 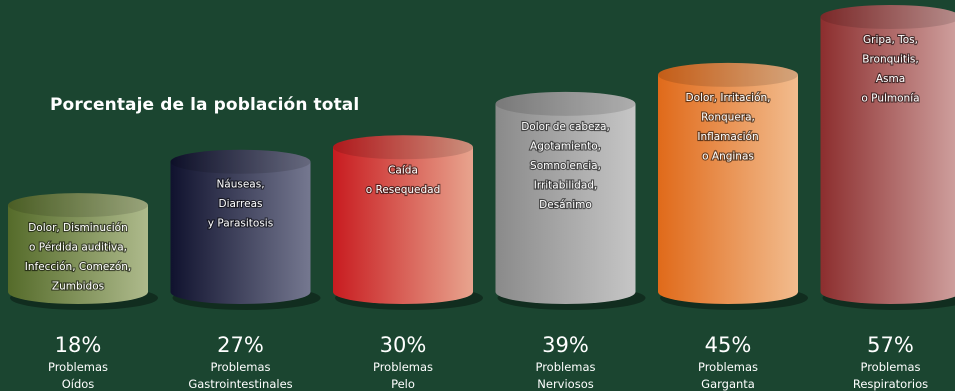 I want to click on bar-3: Caída o Resequedad, so click(x=408, y=222).